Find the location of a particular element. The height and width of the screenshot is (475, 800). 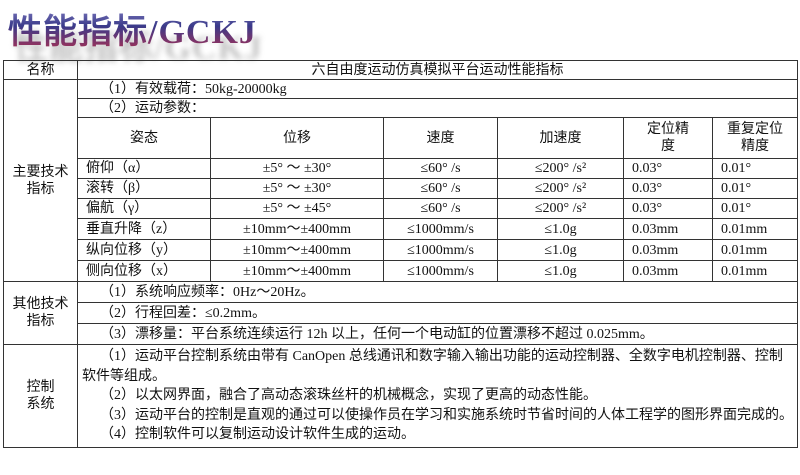

params-header-row: 姿态 位移 速度 加速度 定位精度 重复定位精度 is located at coordinates (401, 138).